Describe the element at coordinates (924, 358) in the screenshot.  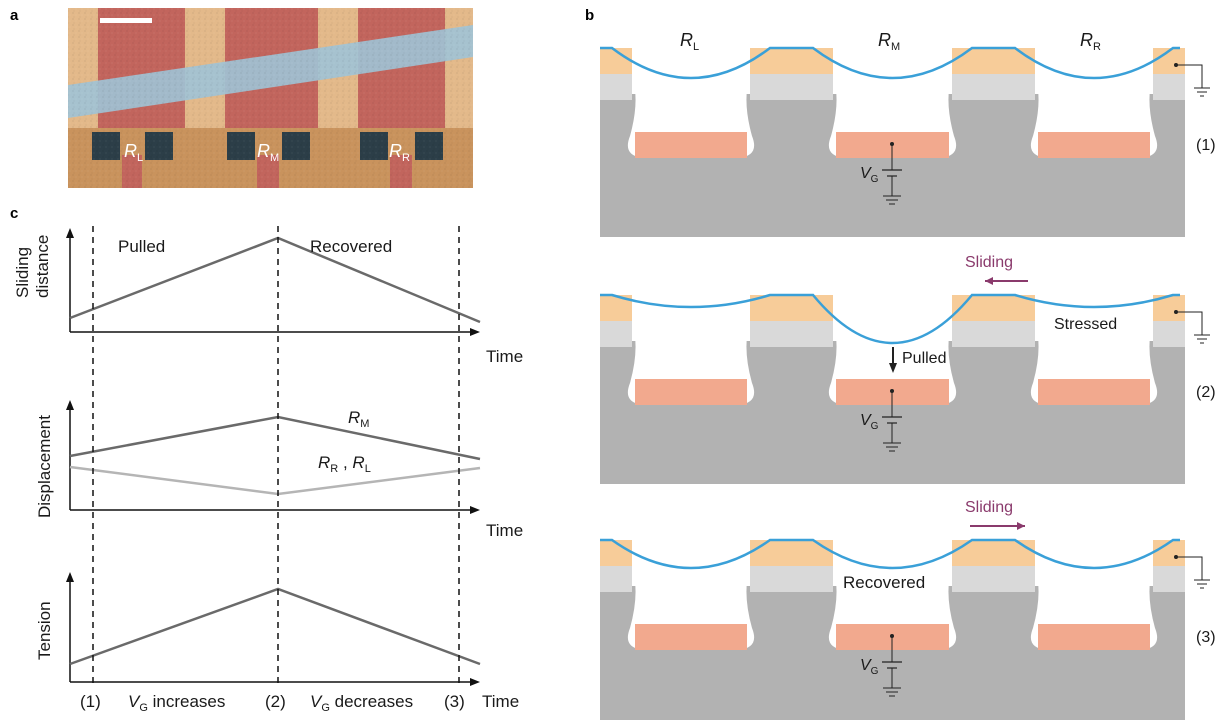
I see `pulled-label: Pulled` at that location.